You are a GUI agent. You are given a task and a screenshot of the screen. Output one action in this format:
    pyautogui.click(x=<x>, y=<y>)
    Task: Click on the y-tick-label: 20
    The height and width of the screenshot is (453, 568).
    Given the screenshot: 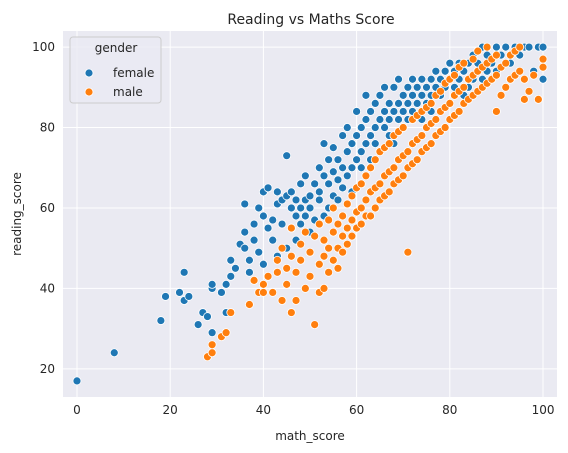 What is the action you would take?
    pyautogui.click(x=47, y=369)
    